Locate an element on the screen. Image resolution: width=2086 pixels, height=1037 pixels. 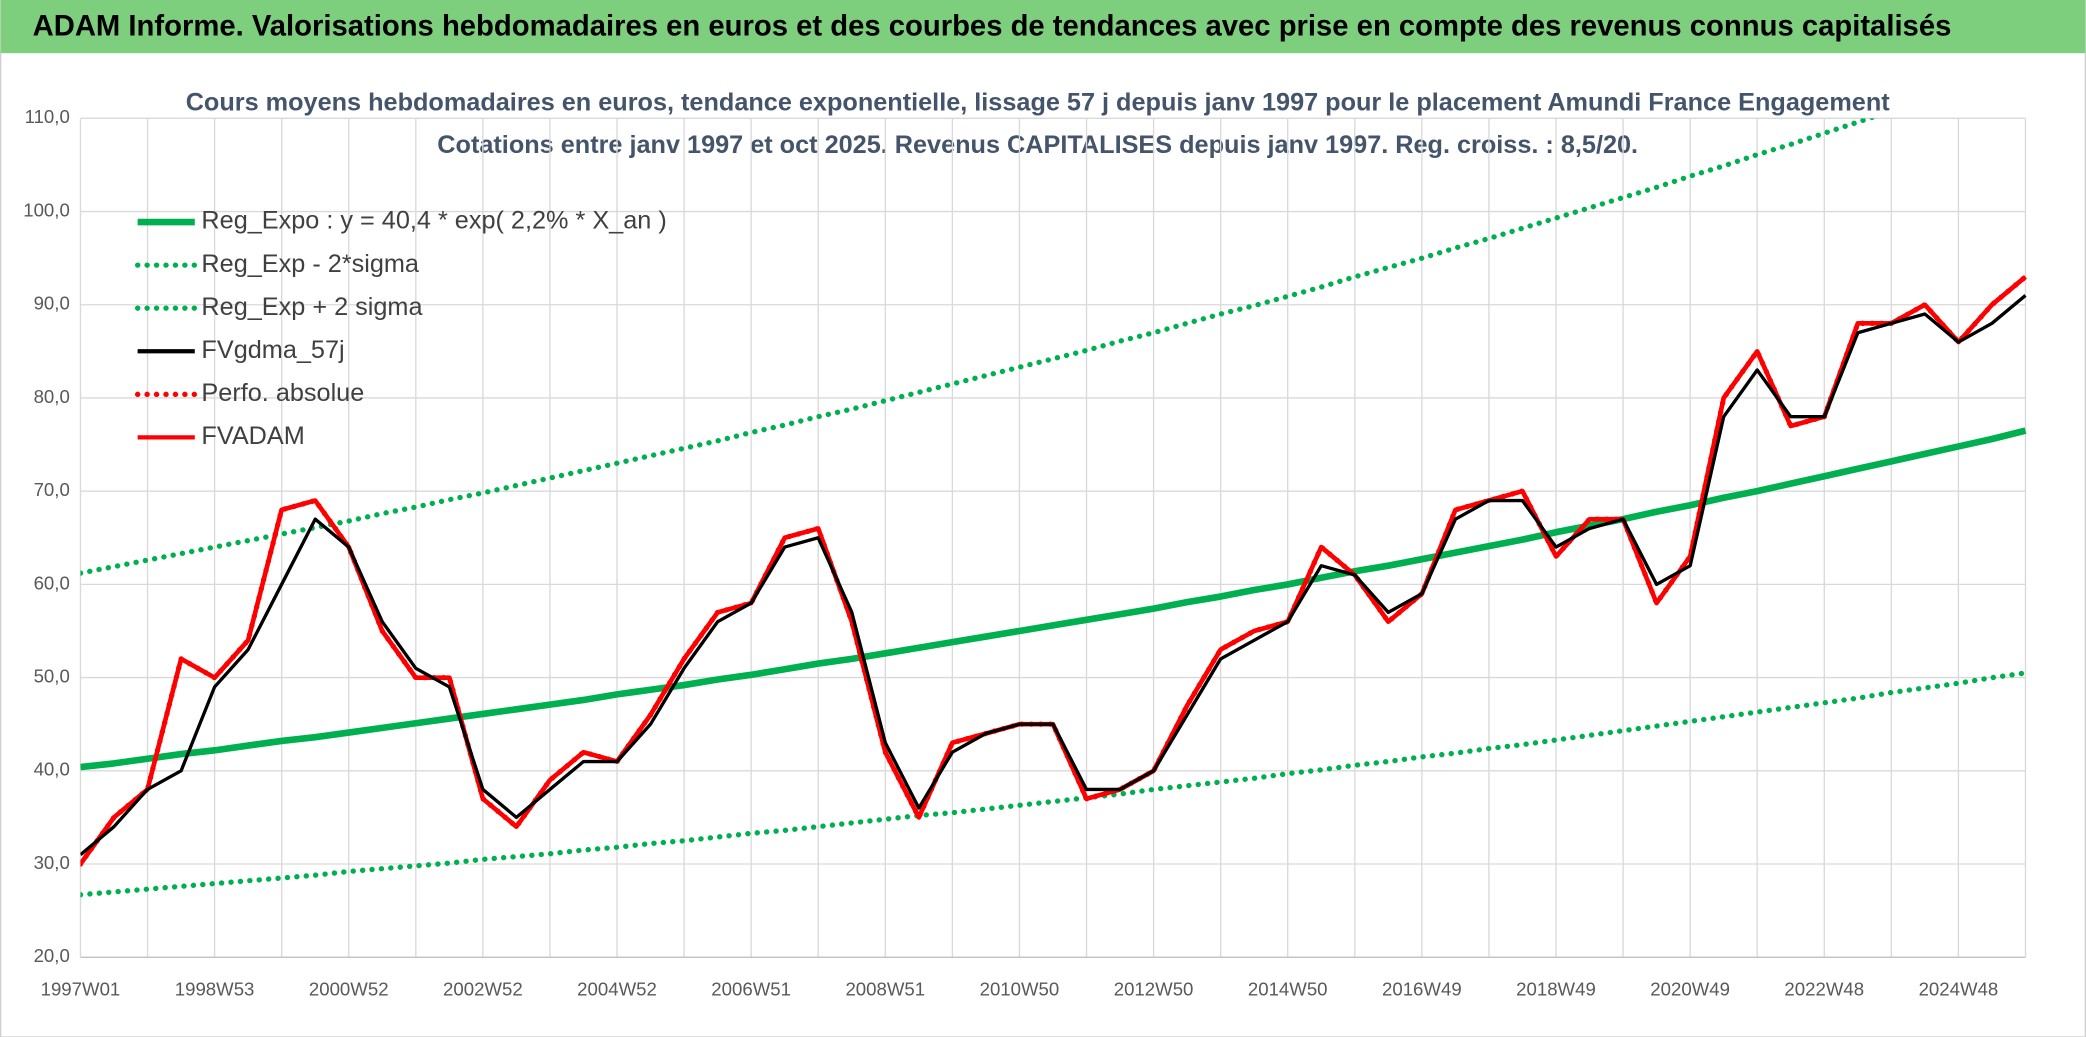
title-bar is located at coordinates (1043, 27).